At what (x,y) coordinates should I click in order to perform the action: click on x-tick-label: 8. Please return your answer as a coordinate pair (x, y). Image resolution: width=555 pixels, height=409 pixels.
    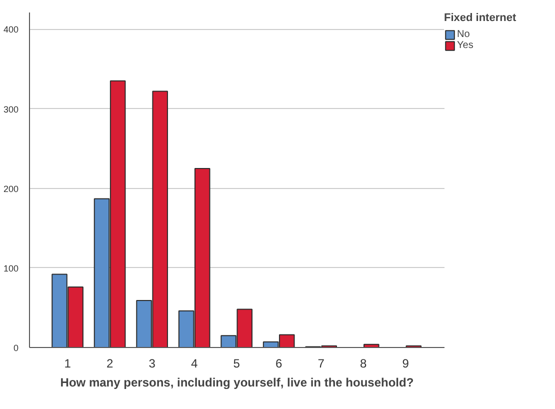
    Looking at the image, I should click on (364, 363).